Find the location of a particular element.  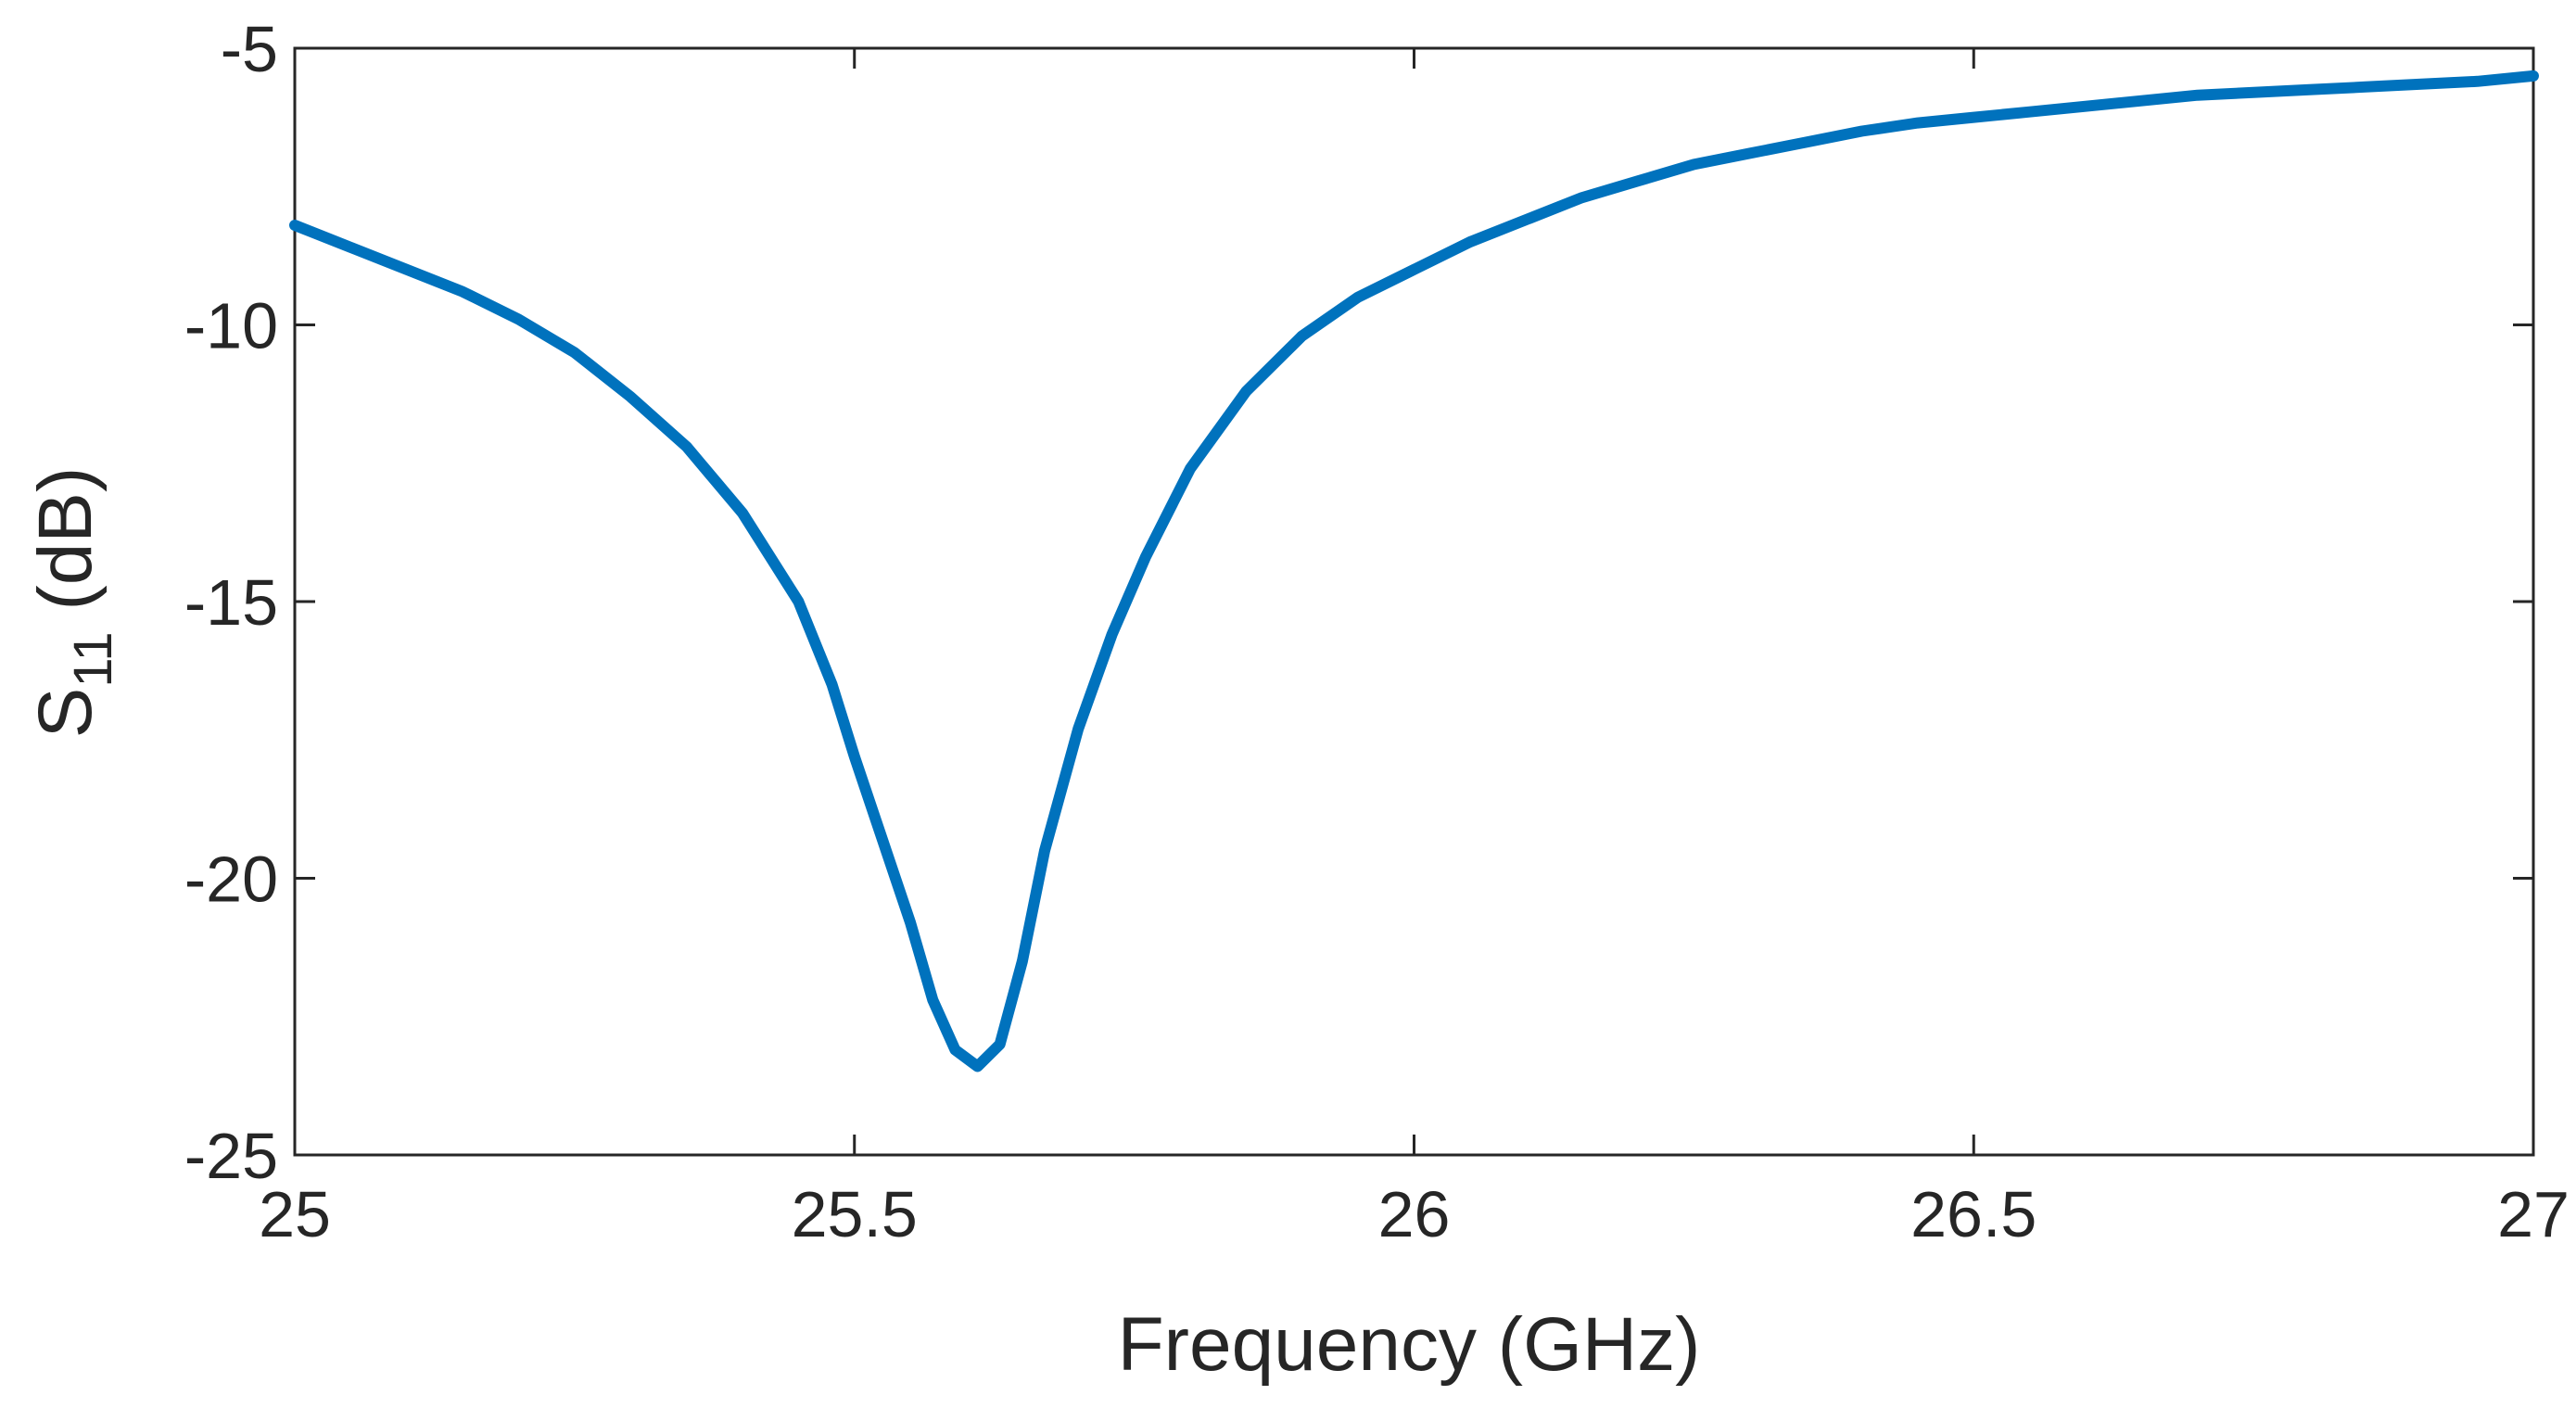

x-tick-label: 26 is located at coordinates (1414, 1214).